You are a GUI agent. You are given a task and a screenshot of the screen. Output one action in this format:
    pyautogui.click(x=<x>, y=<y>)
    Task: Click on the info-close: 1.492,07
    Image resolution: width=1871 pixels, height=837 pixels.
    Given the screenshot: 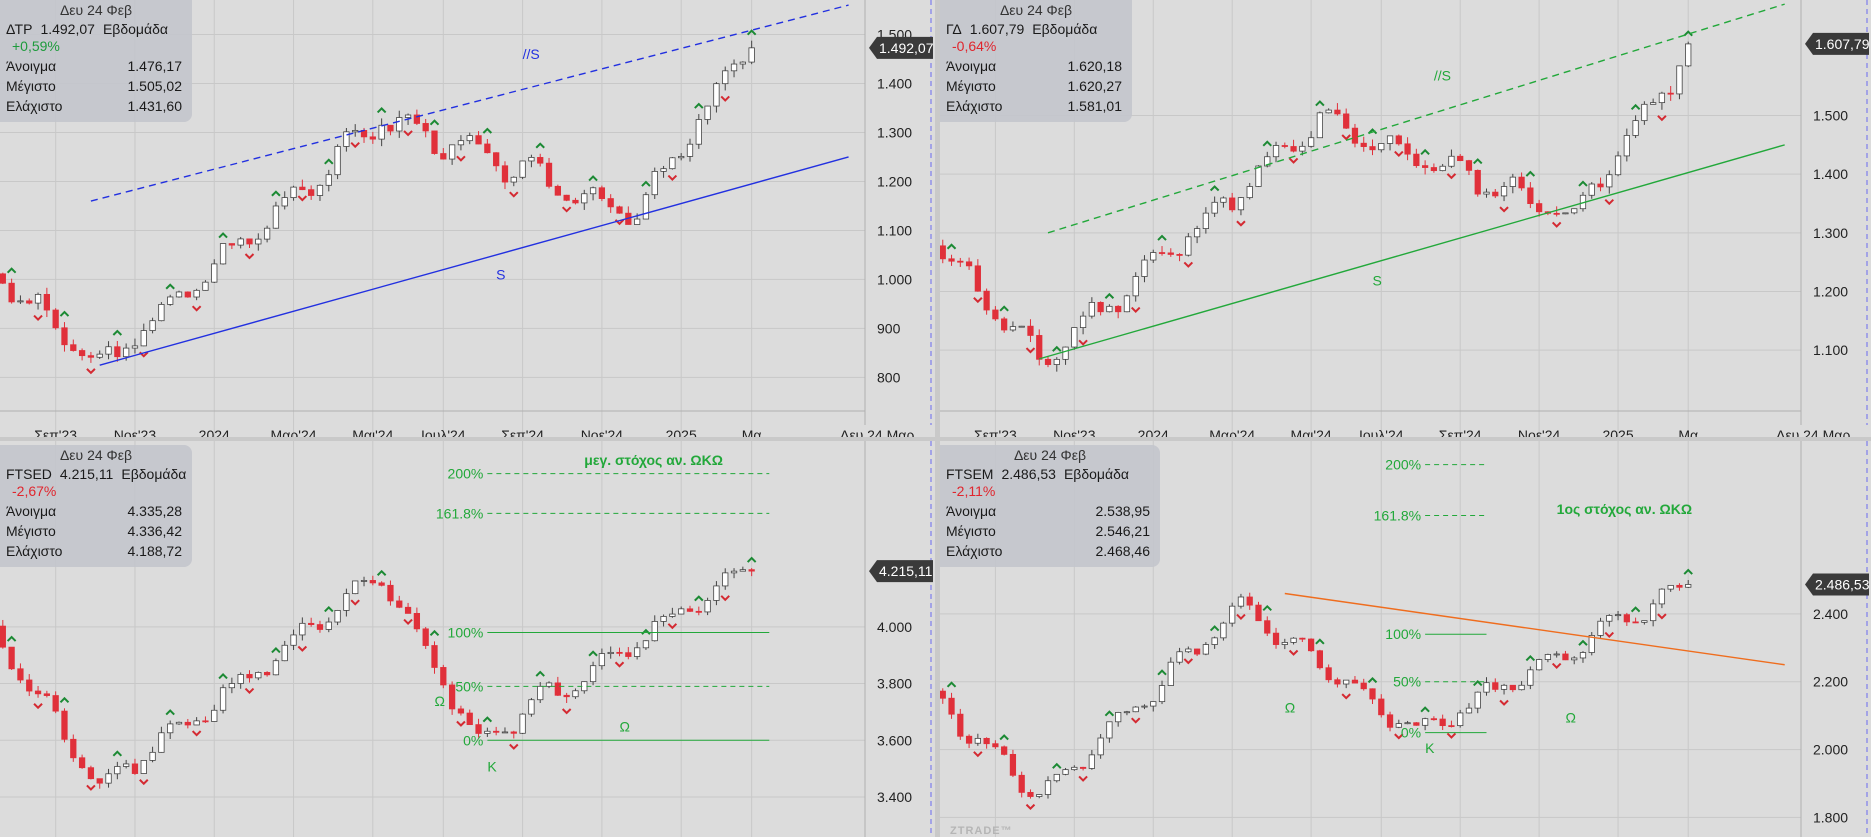 What is the action you would take?
    pyautogui.click(x=67, y=29)
    